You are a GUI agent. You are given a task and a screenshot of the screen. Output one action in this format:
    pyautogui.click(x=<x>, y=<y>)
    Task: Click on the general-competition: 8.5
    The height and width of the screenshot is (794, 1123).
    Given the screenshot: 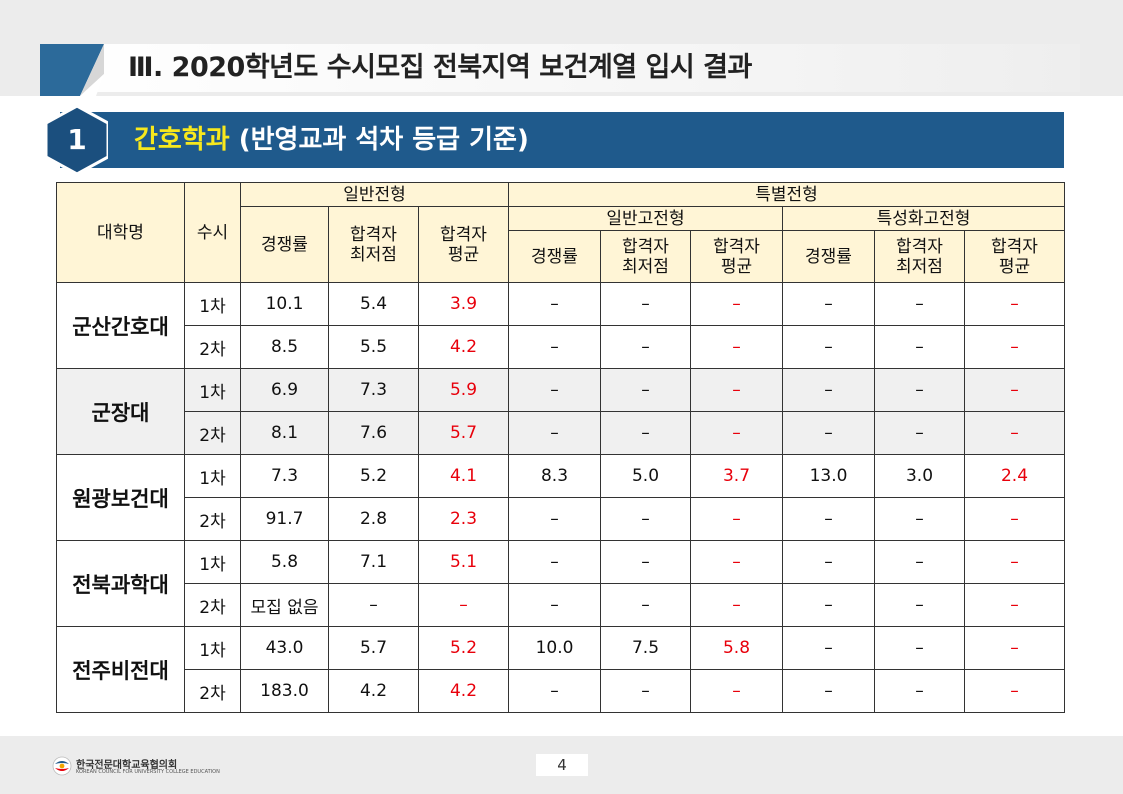 What is the action you would take?
    pyautogui.click(x=284, y=347)
    